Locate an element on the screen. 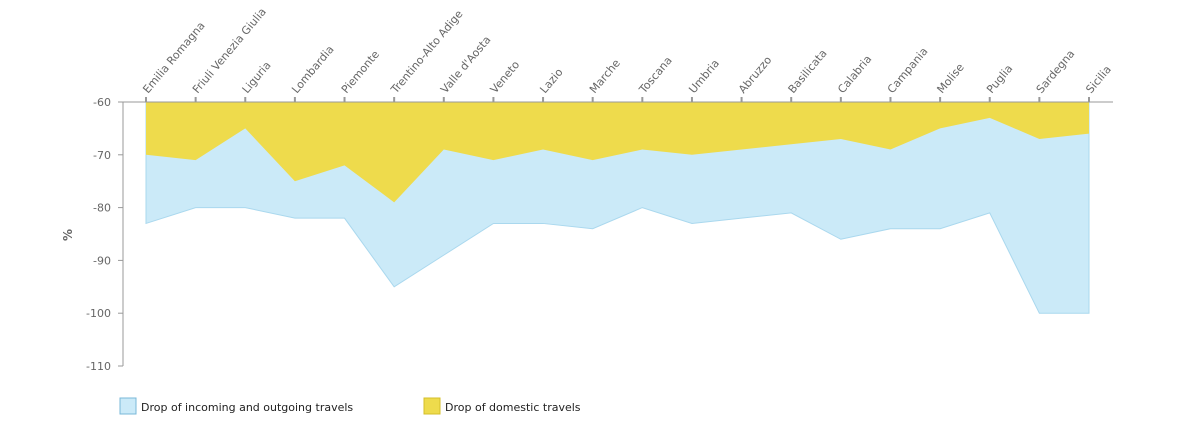 This screenshot has width=1200, height=430. x-tick-label: Lazio is located at coordinates (551, 81).